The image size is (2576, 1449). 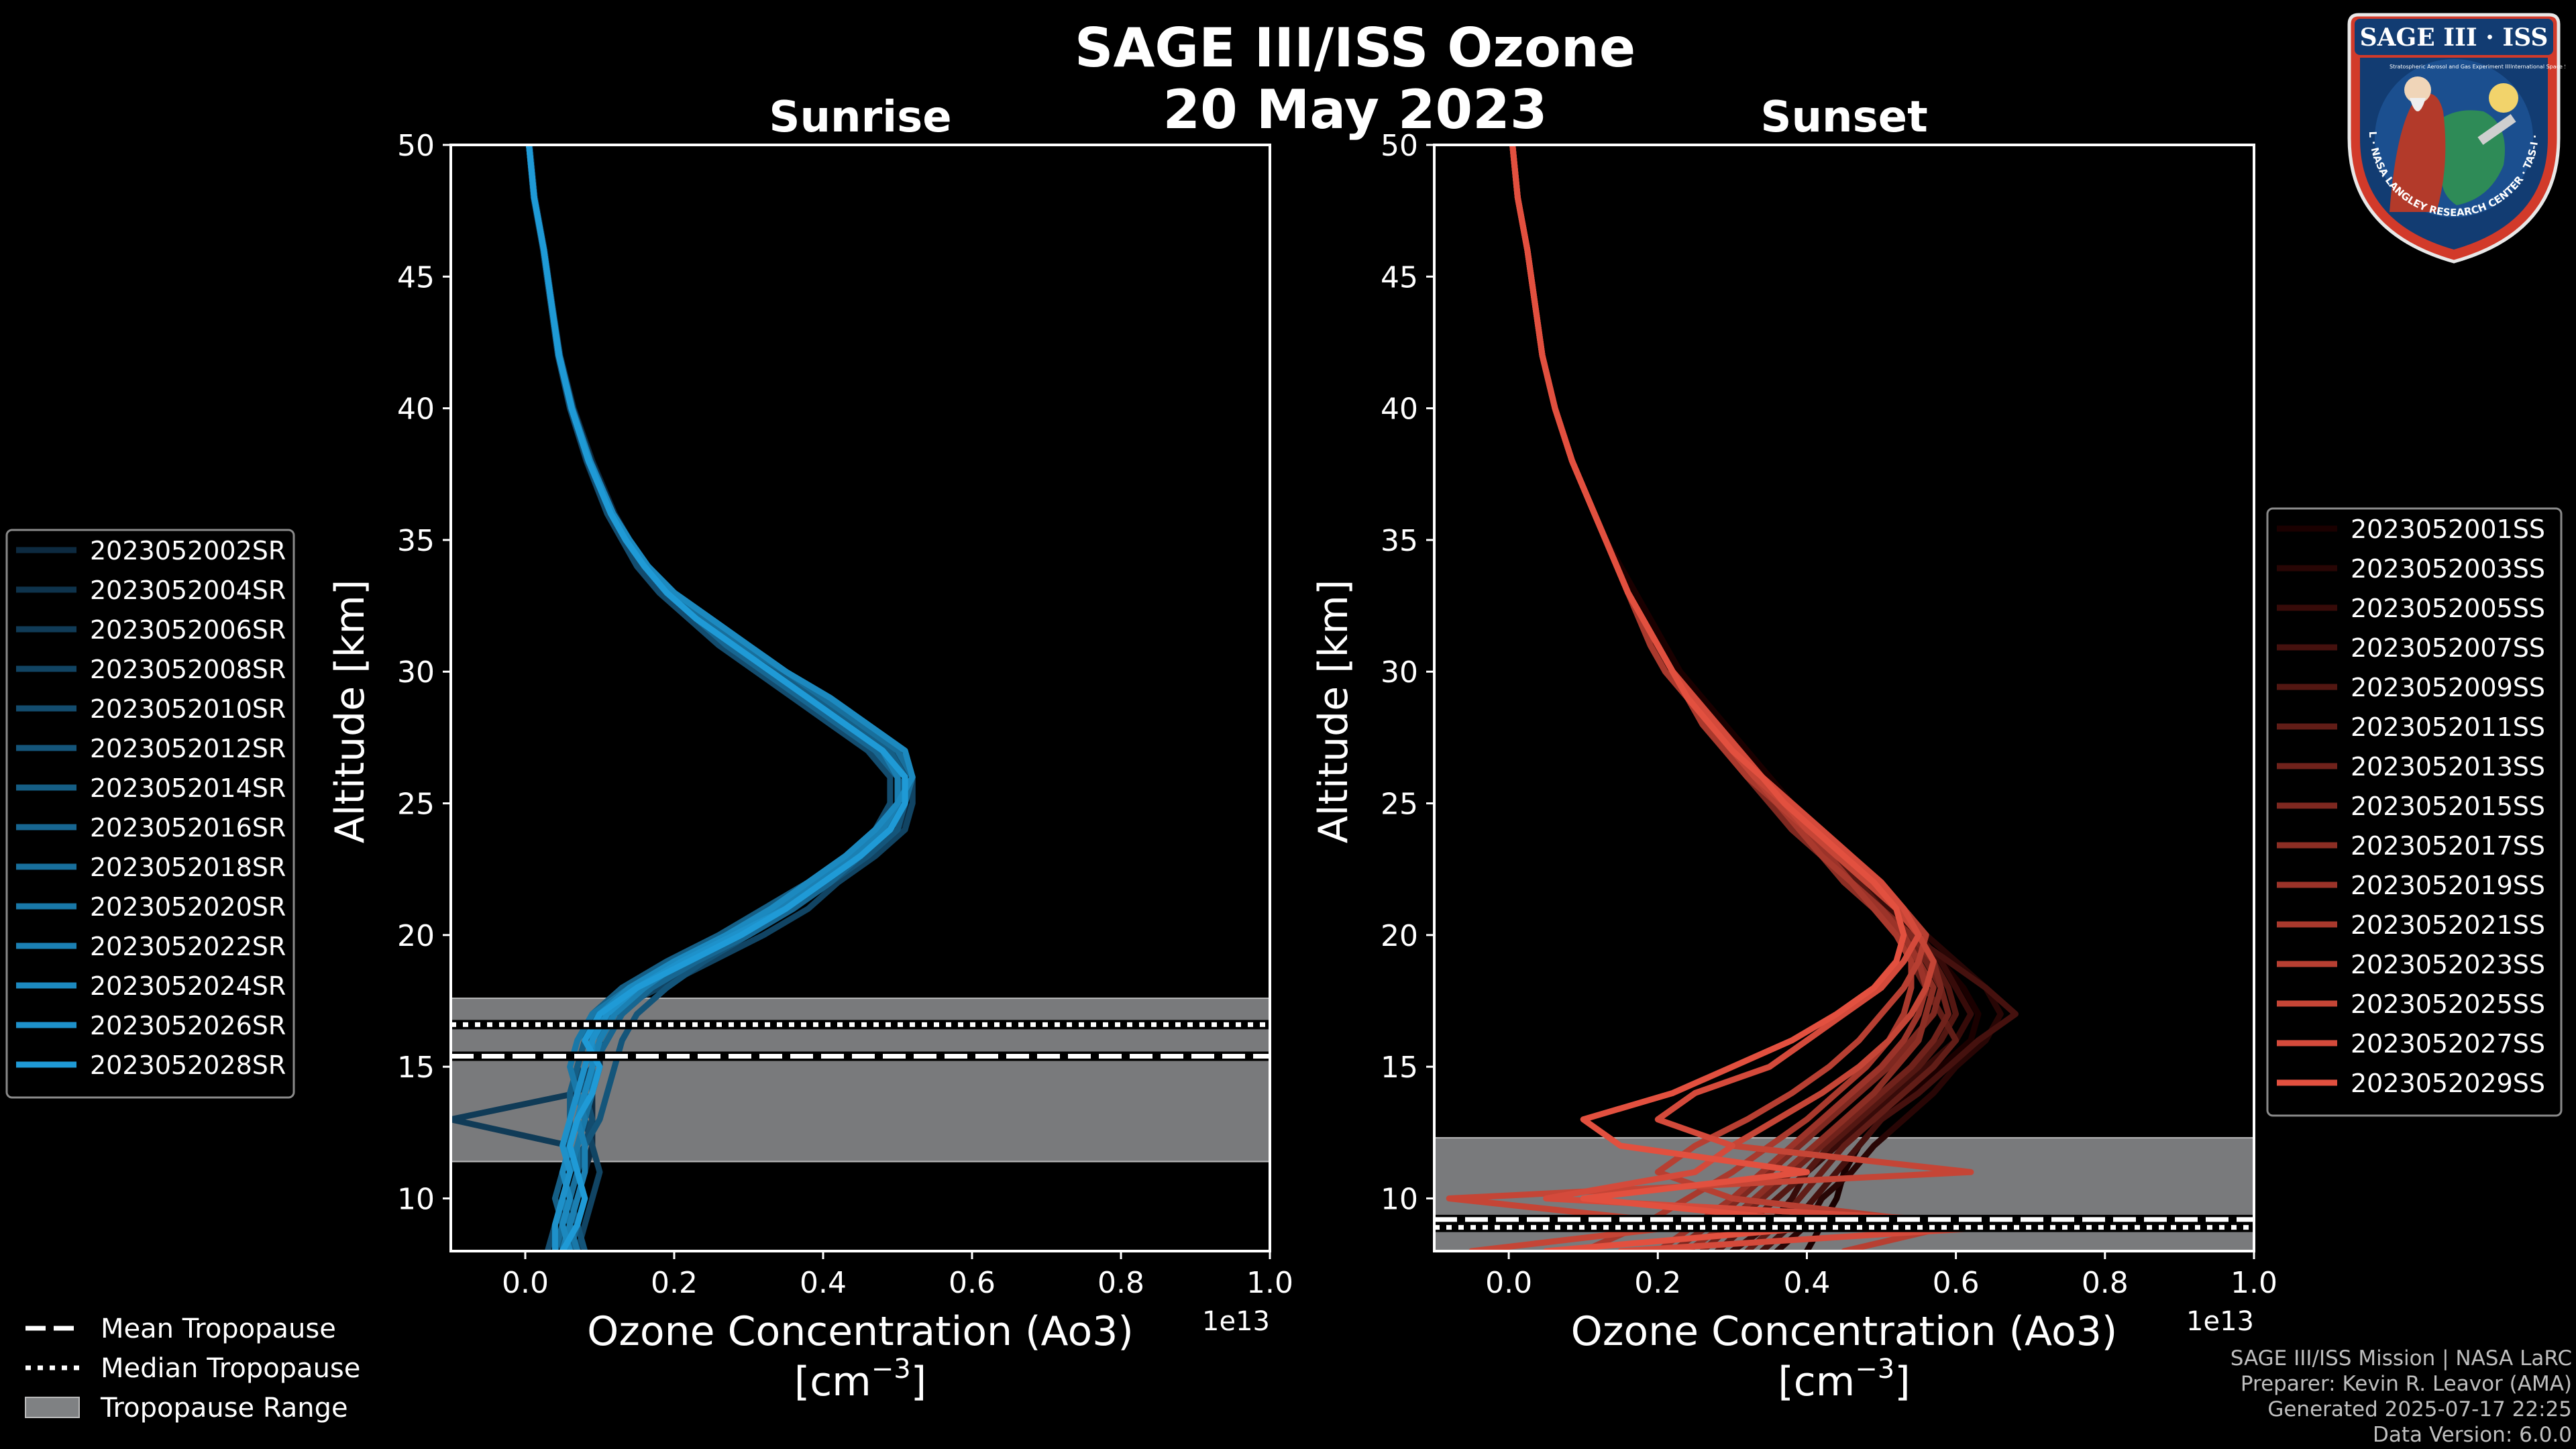 I want to click on sunrise-legend-label: 2023052020SR, so click(x=188, y=907).